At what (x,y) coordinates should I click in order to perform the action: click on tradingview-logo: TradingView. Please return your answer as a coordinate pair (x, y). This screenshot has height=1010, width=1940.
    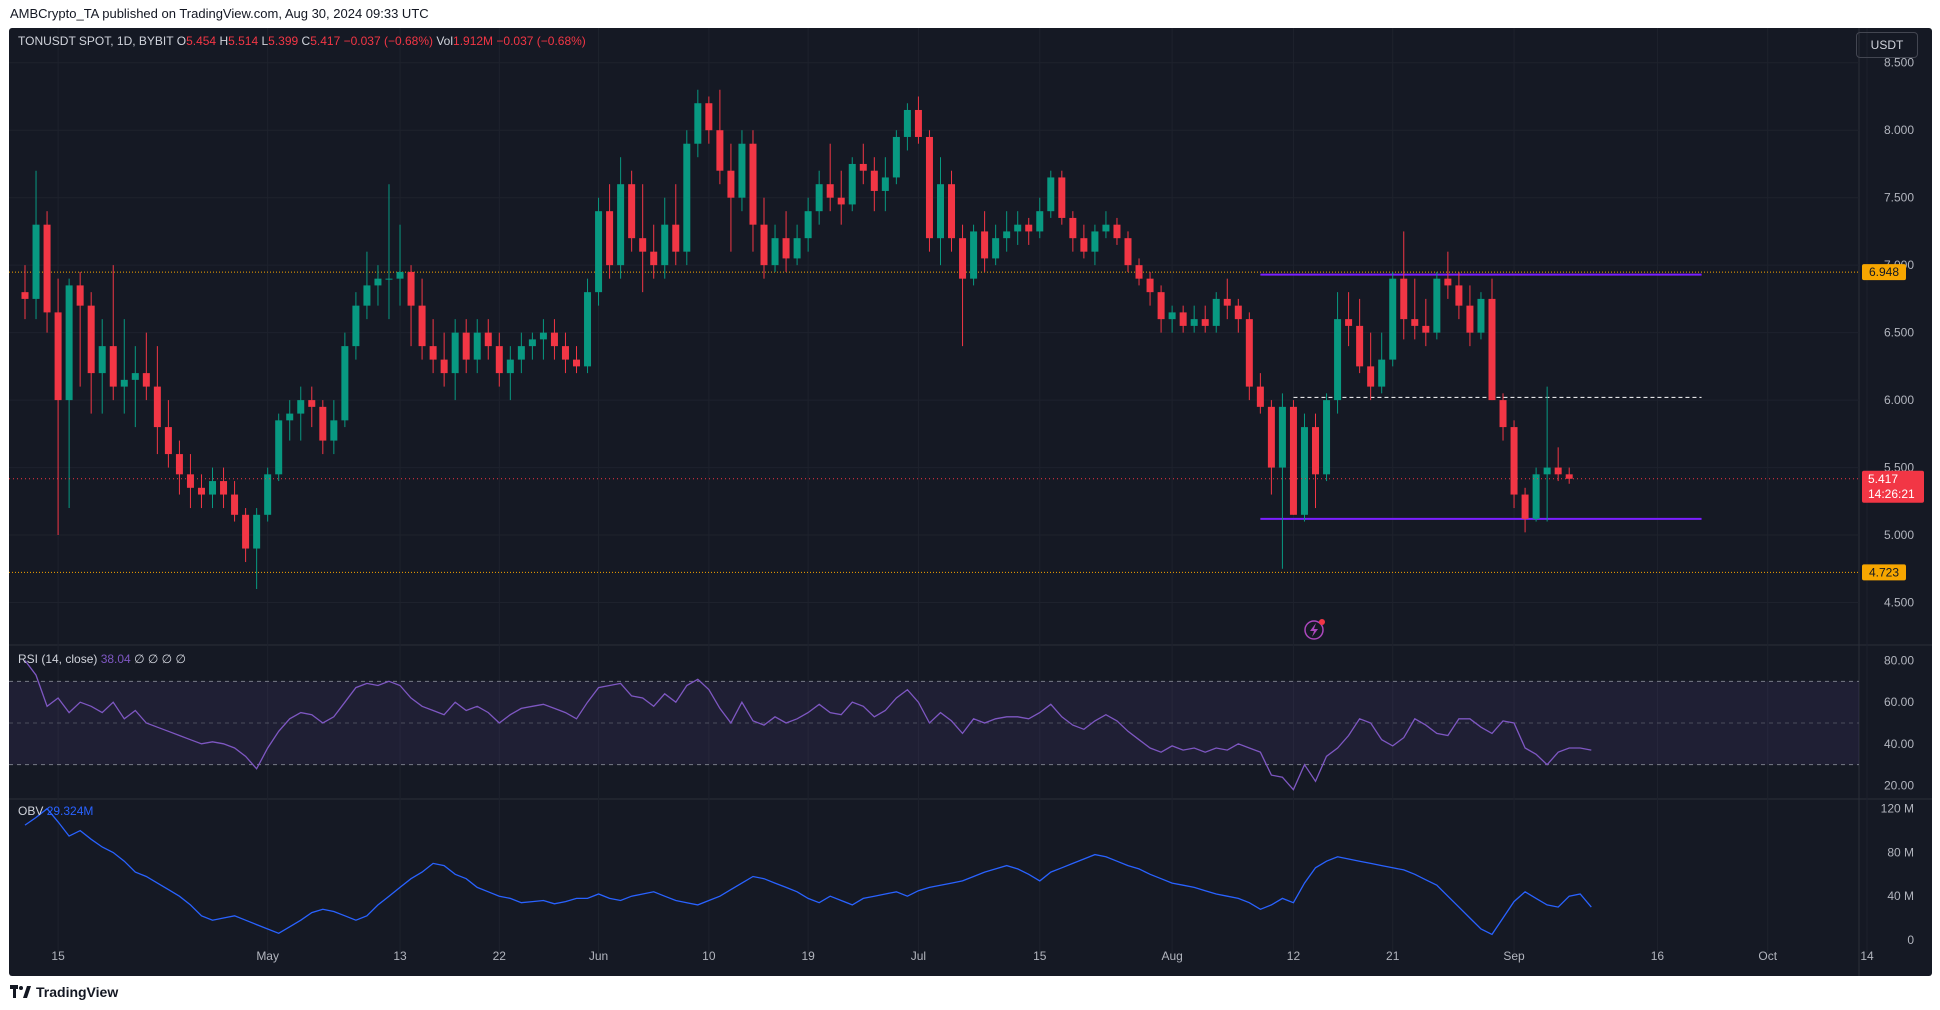
    Looking at the image, I should click on (64, 992).